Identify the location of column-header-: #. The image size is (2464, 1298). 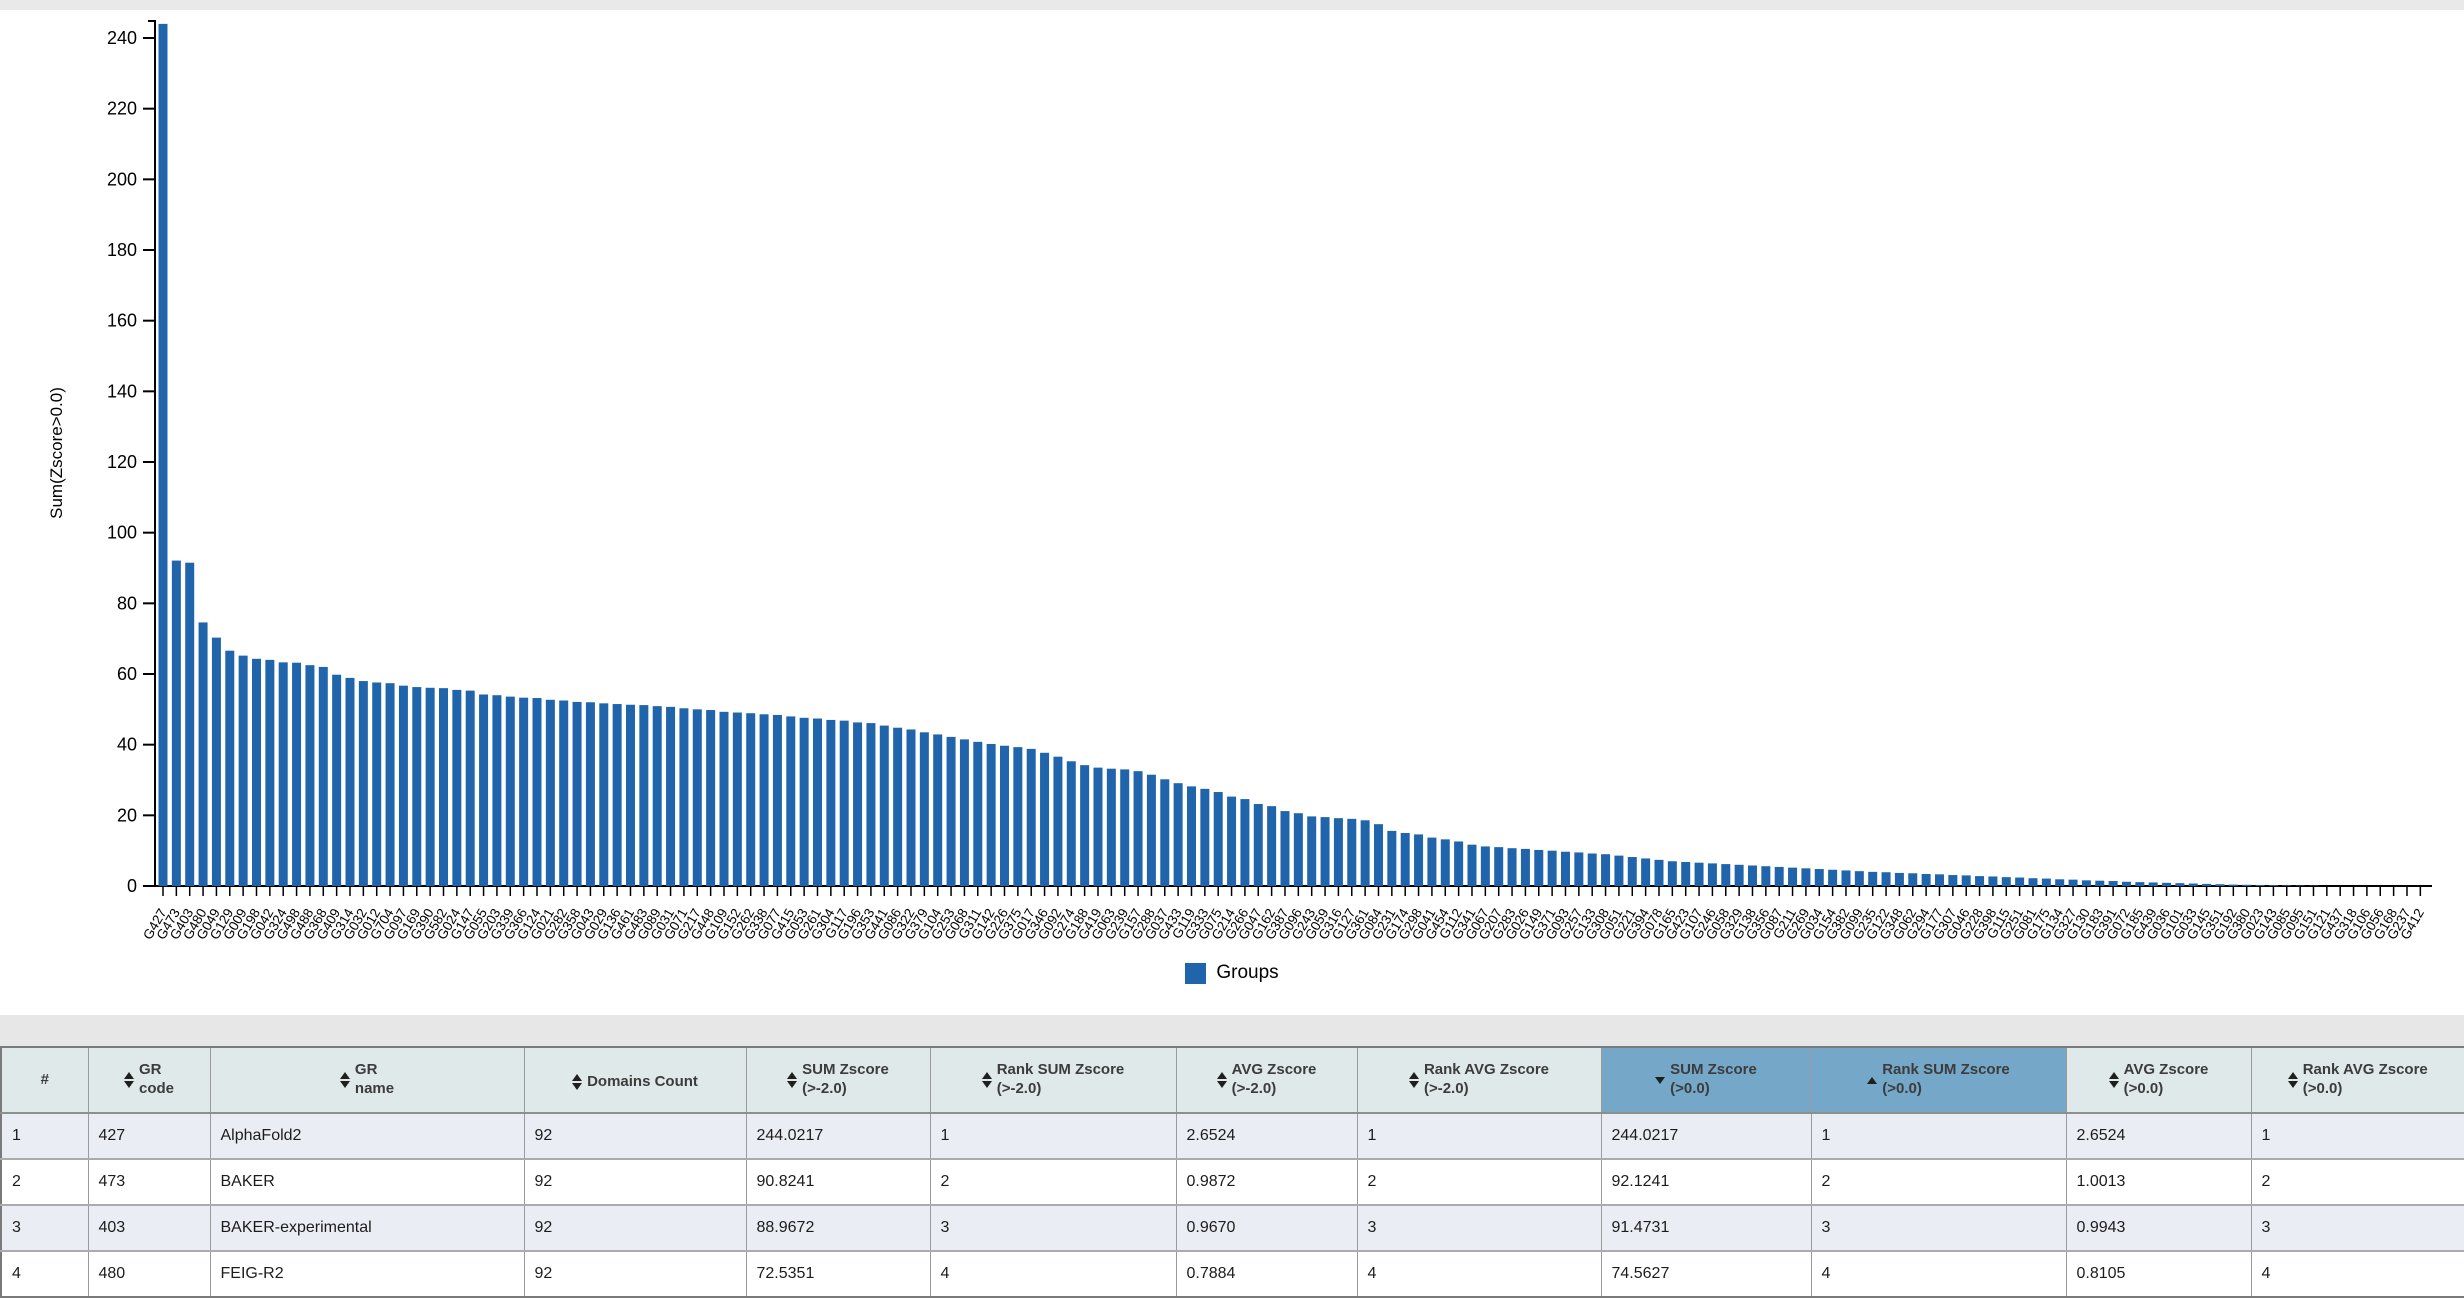
(44, 1080).